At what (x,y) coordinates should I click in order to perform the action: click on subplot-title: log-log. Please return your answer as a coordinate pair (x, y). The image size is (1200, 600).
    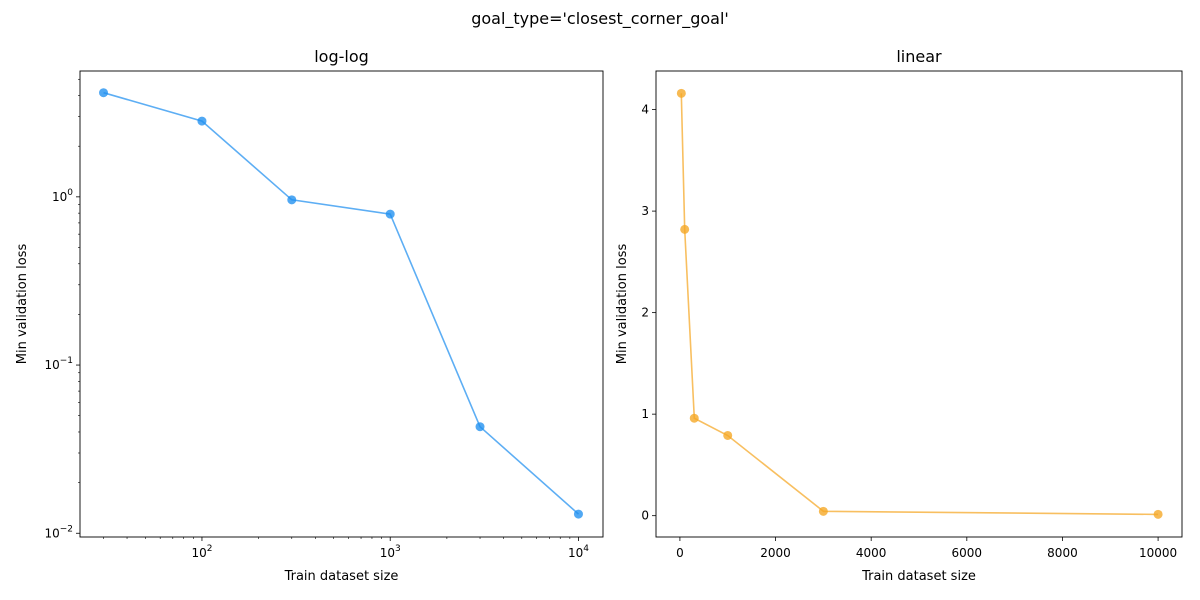
    Looking at the image, I should click on (341, 56).